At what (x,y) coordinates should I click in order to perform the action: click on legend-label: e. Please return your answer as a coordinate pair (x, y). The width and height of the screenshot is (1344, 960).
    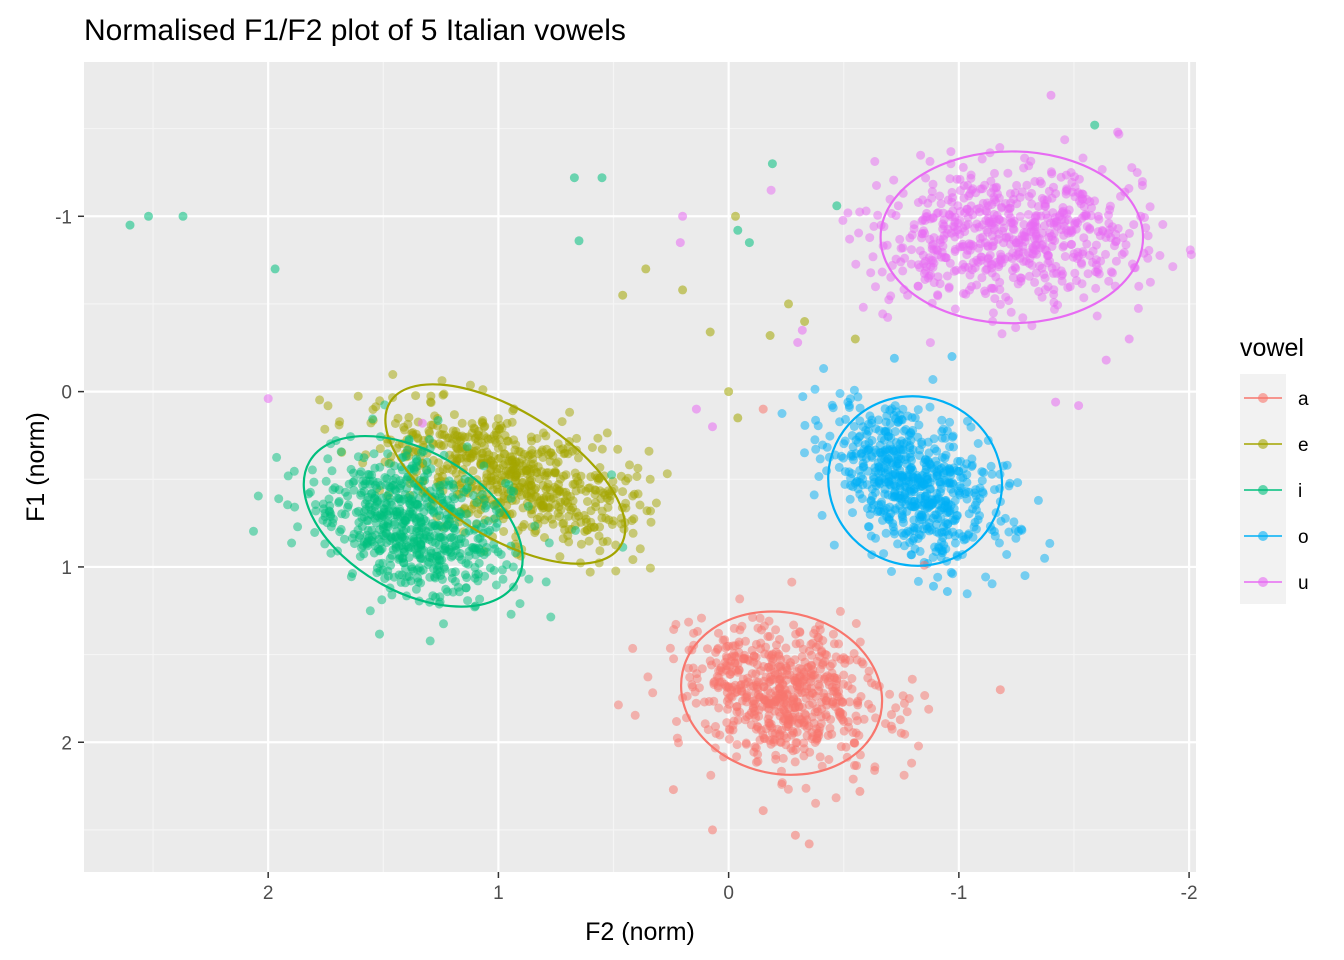
    Looking at the image, I should click on (1303, 445).